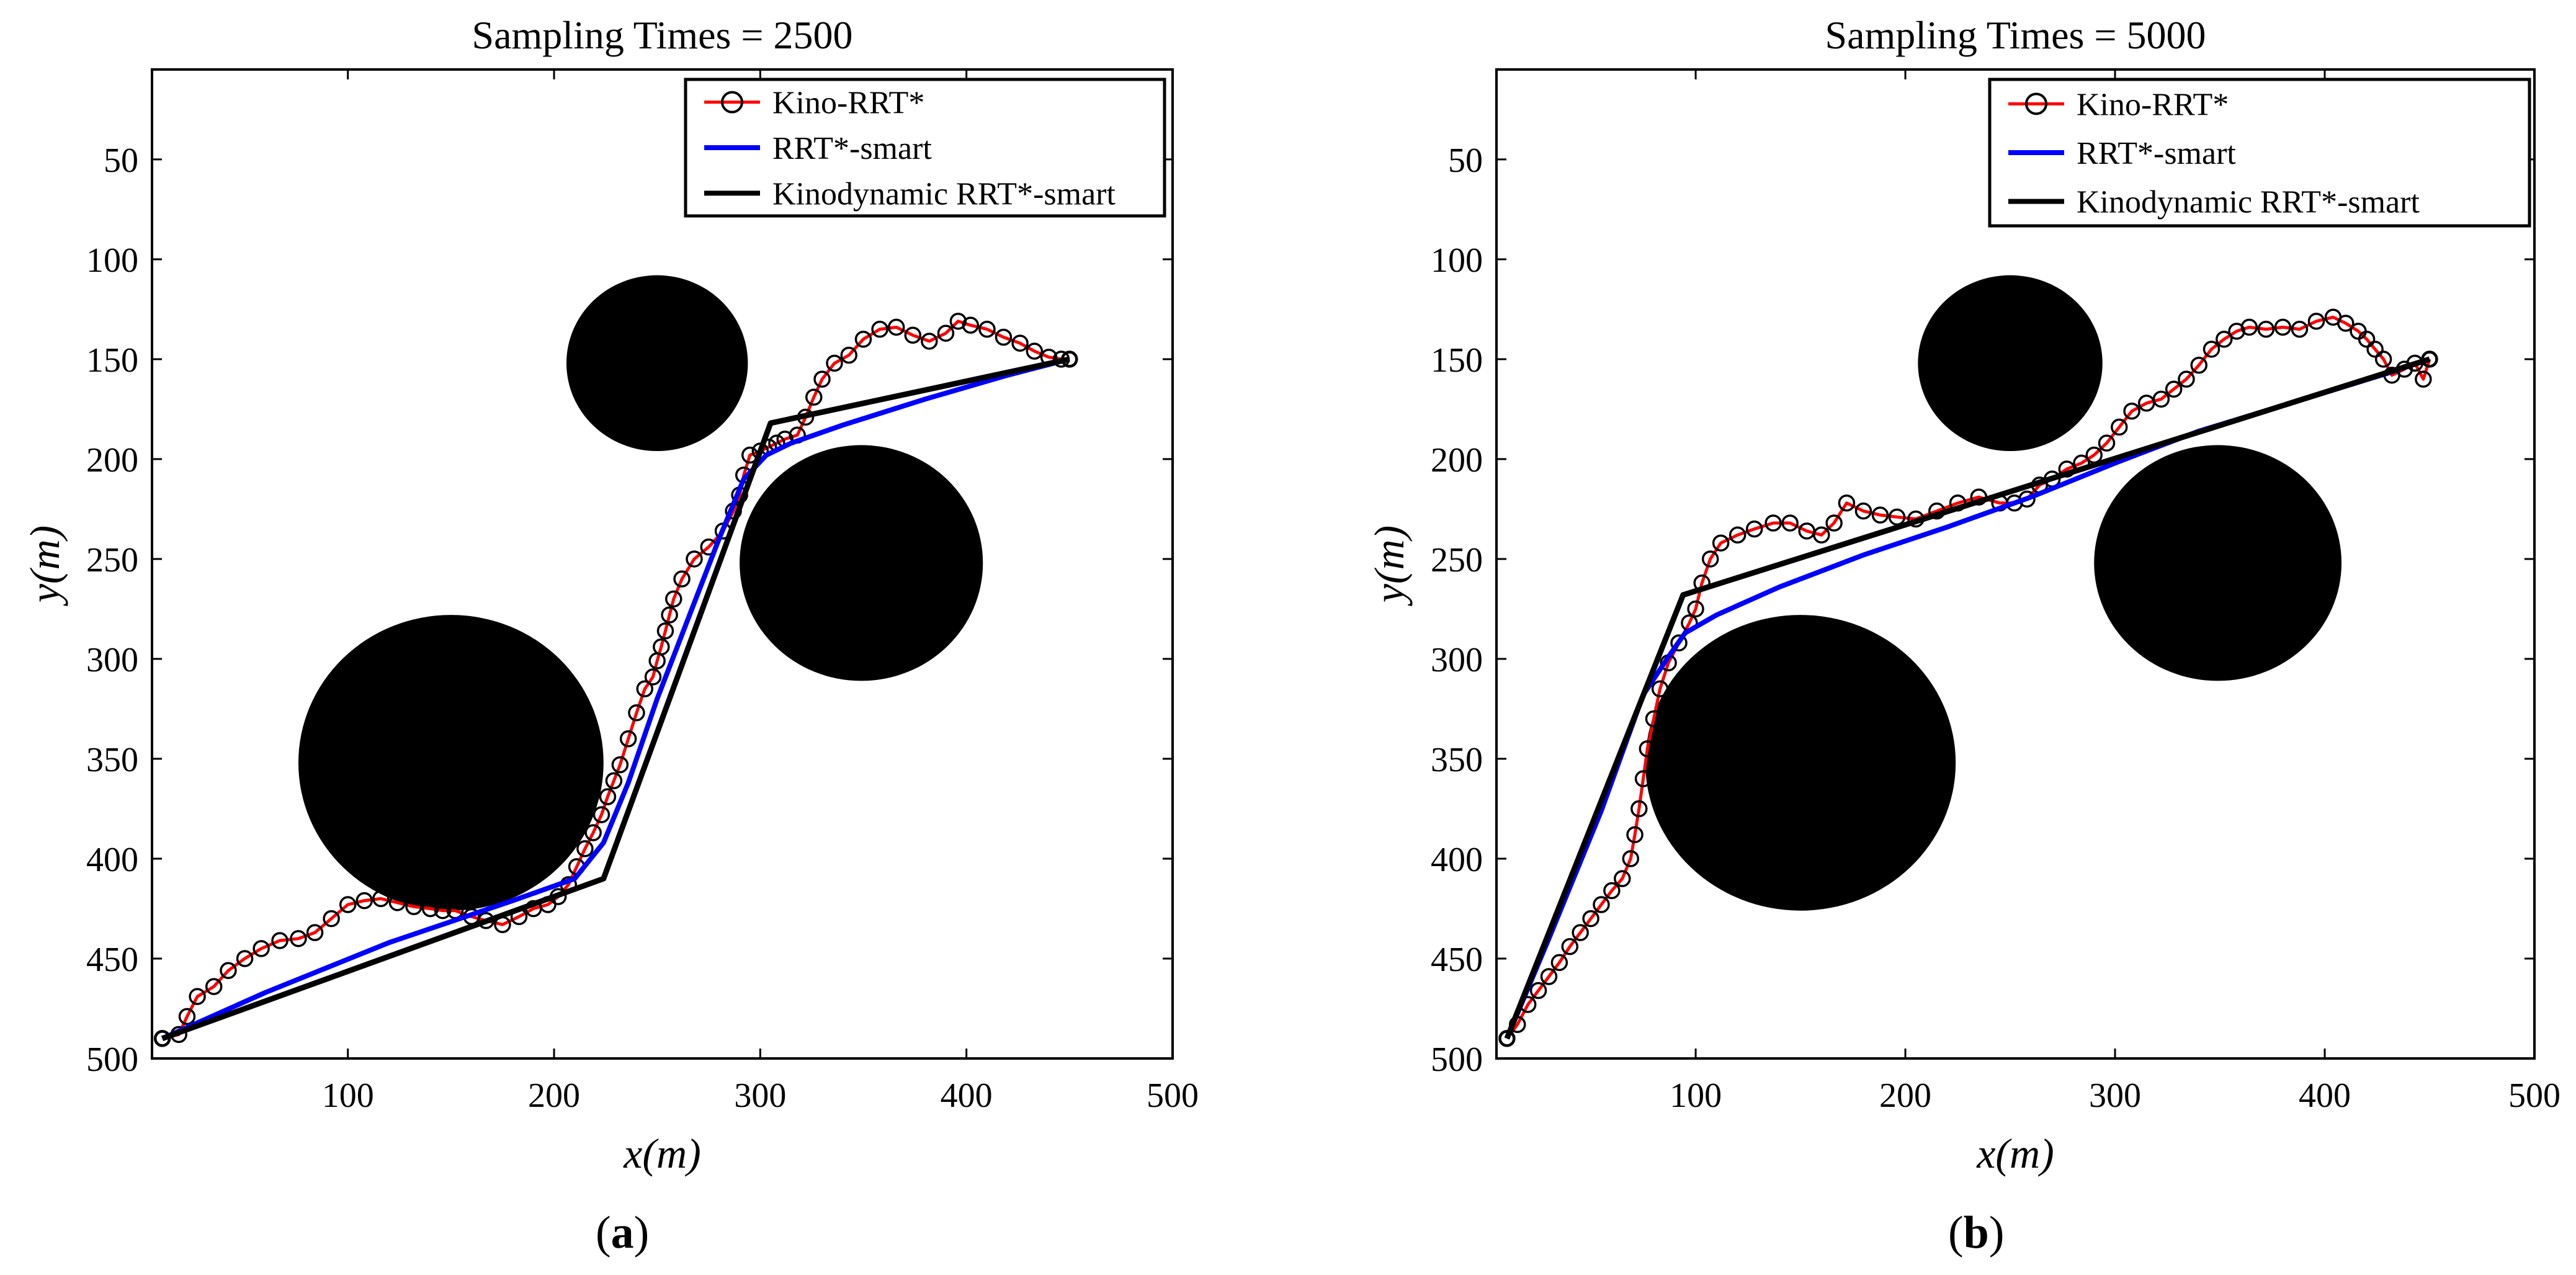 The image size is (2576, 1275). I want to click on y-tick-label: 400, so click(1457, 860).